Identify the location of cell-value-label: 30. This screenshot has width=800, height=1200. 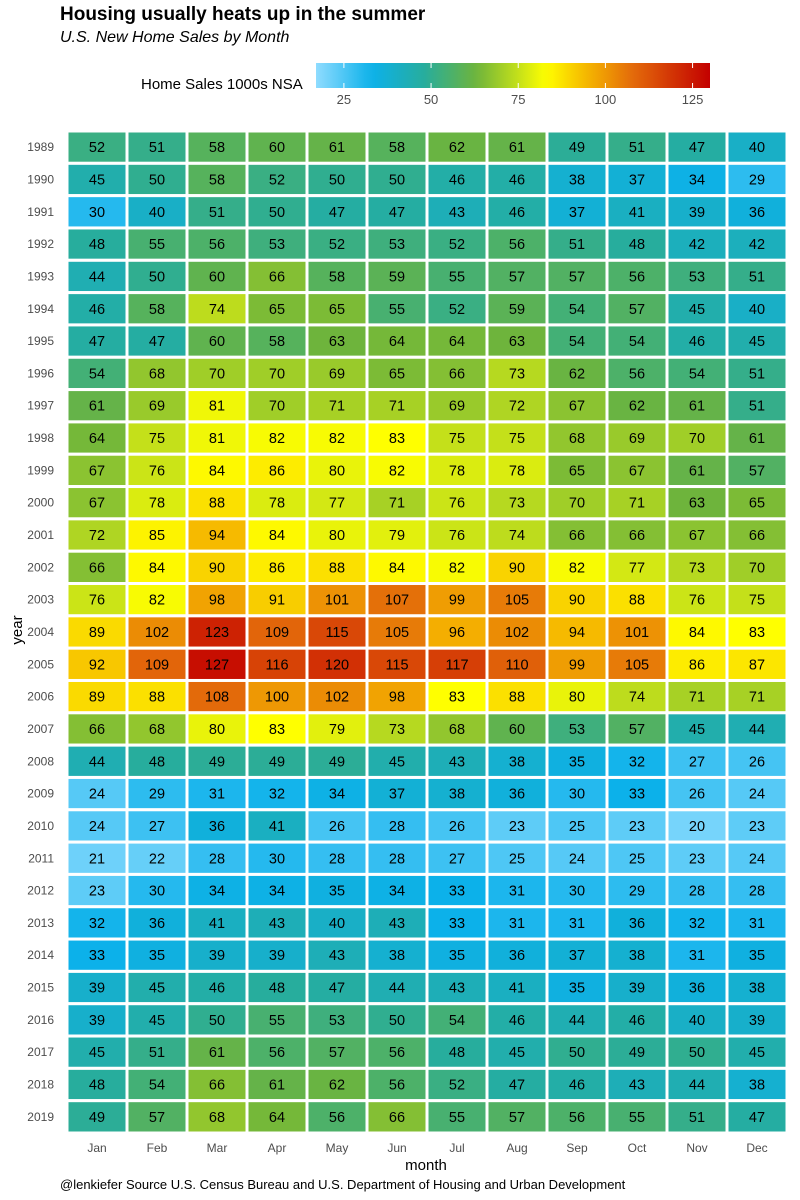
(277, 859).